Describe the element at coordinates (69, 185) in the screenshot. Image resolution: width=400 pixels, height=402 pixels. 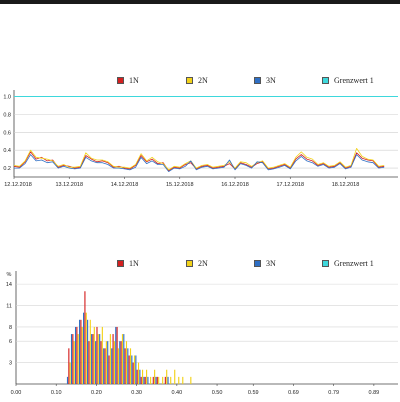
I see `x-tick-label: 13.12.2018` at that location.